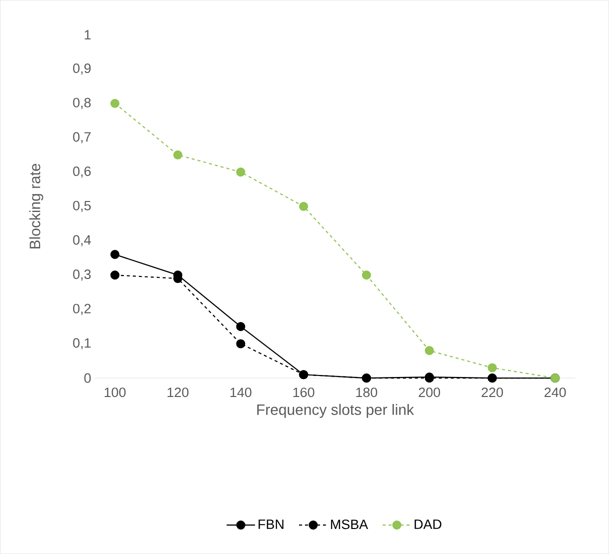 The image size is (609, 554). What do you see at coordinates (241, 393) in the screenshot?
I see `x-tick-label: 140` at bounding box center [241, 393].